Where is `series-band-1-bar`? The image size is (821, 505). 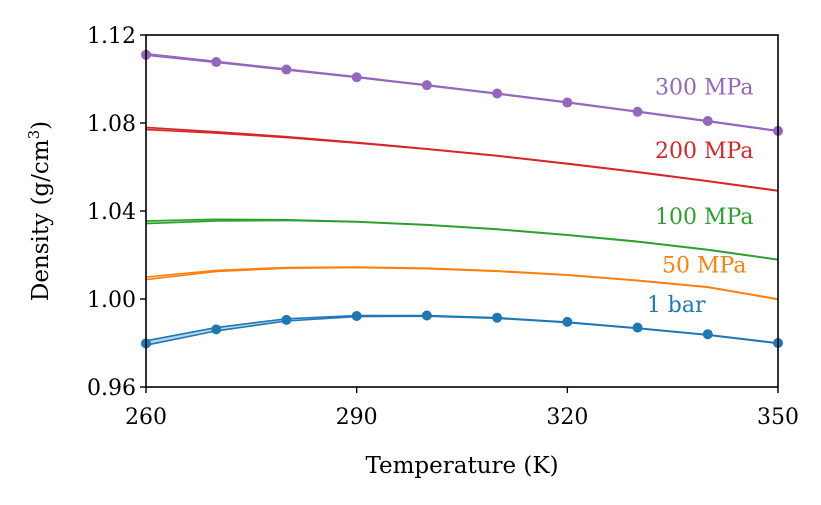
series-band-1-bar is located at coordinates (462, 330).